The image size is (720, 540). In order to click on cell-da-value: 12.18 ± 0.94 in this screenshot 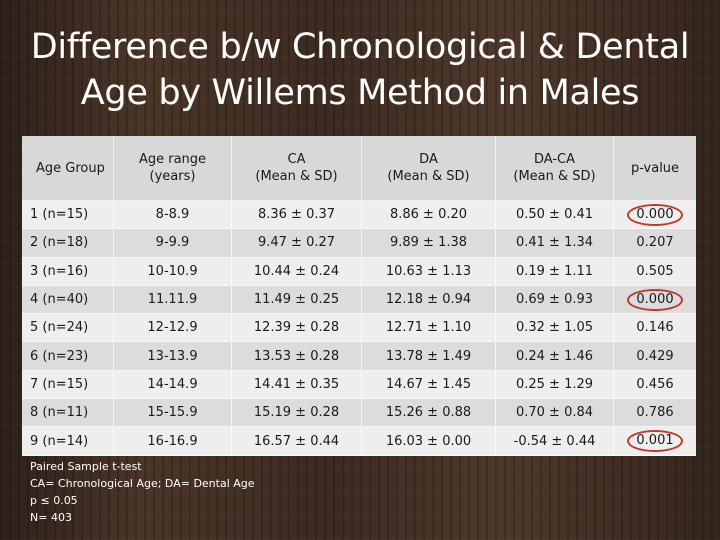, I will do `click(428, 300)`.